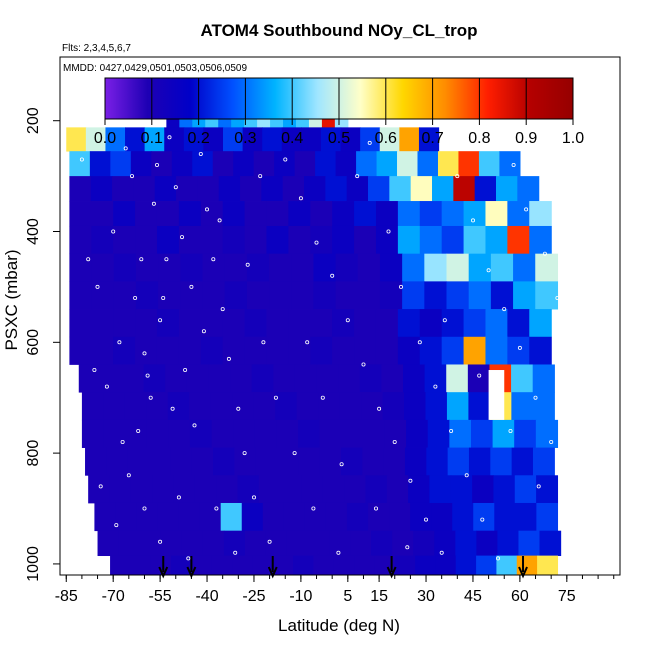 This screenshot has height=650, width=650. I want to click on colorbar-tick-label: 0.6, so click(386, 138).